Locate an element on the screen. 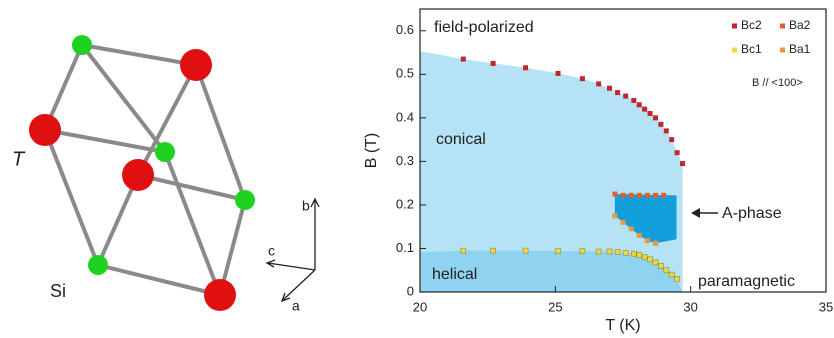 Image resolution: width=834 pixels, height=338 pixels. legend-label: Bc1 is located at coordinates (751, 49).